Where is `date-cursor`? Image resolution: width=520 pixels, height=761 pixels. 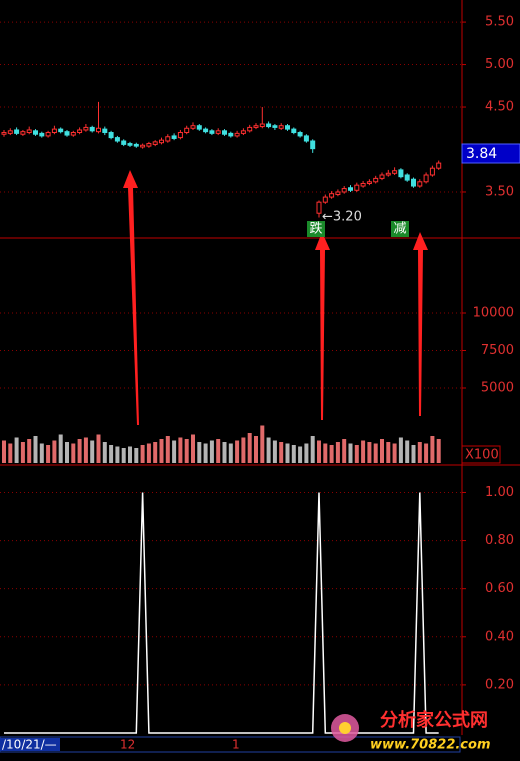 date-cursor is located at coordinates (30, 744).